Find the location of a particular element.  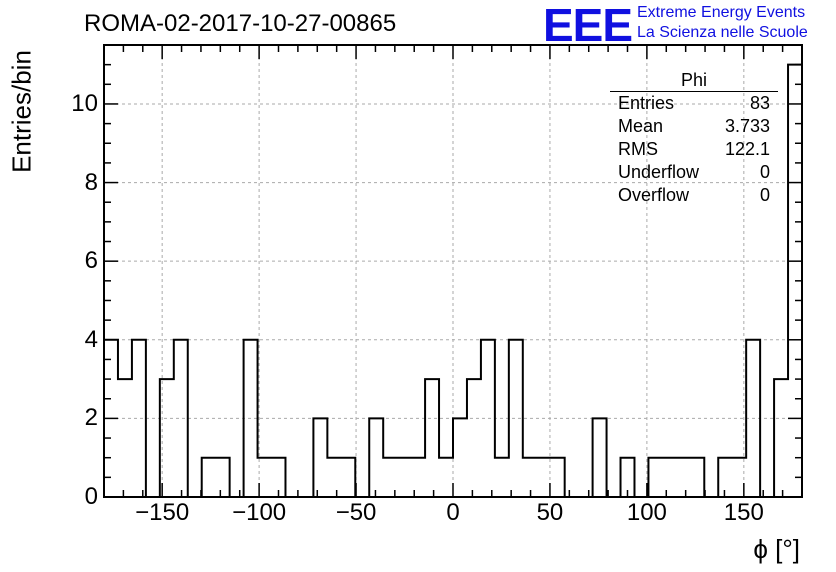

x-tick-label: −100 is located at coordinates (259, 513).